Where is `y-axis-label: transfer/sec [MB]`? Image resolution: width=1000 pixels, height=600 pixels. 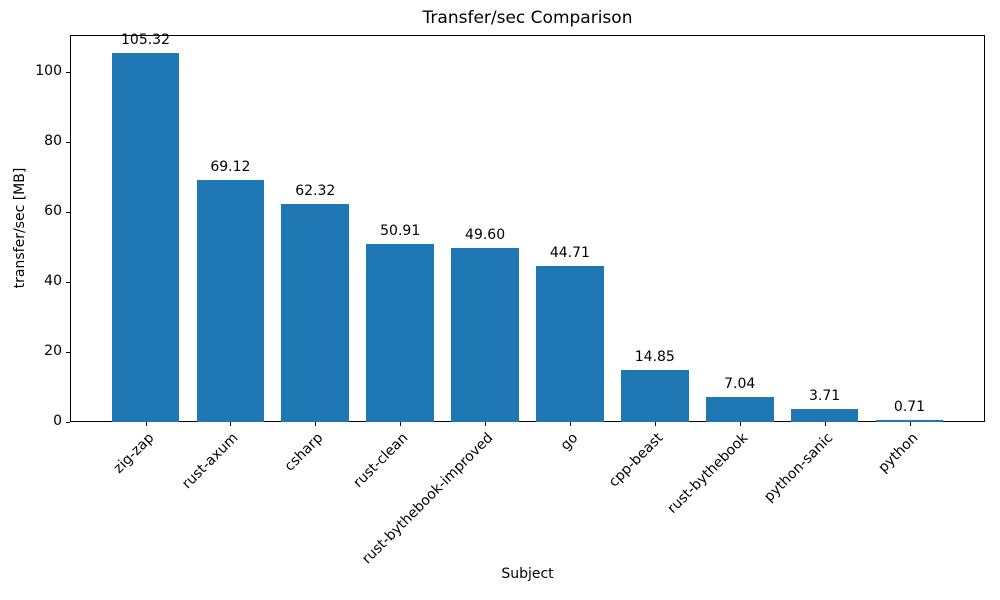
y-axis-label: transfer/sec [MB] is located at coordinates (20, 228).